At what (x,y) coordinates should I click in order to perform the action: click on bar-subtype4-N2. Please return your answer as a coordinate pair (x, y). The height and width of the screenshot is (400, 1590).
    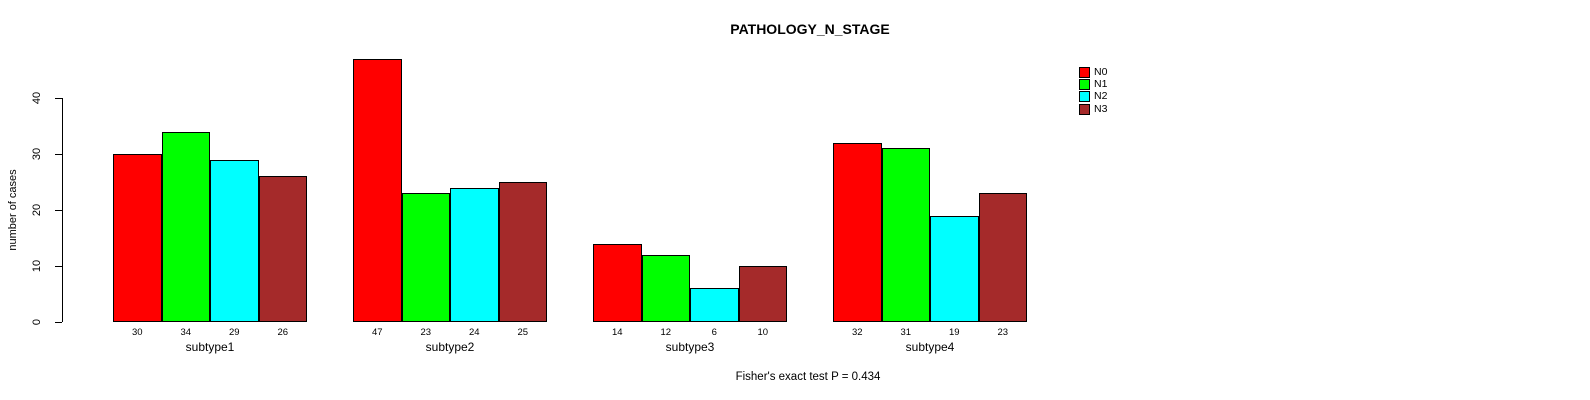
    Looking at the image, I should click on (954, 268).